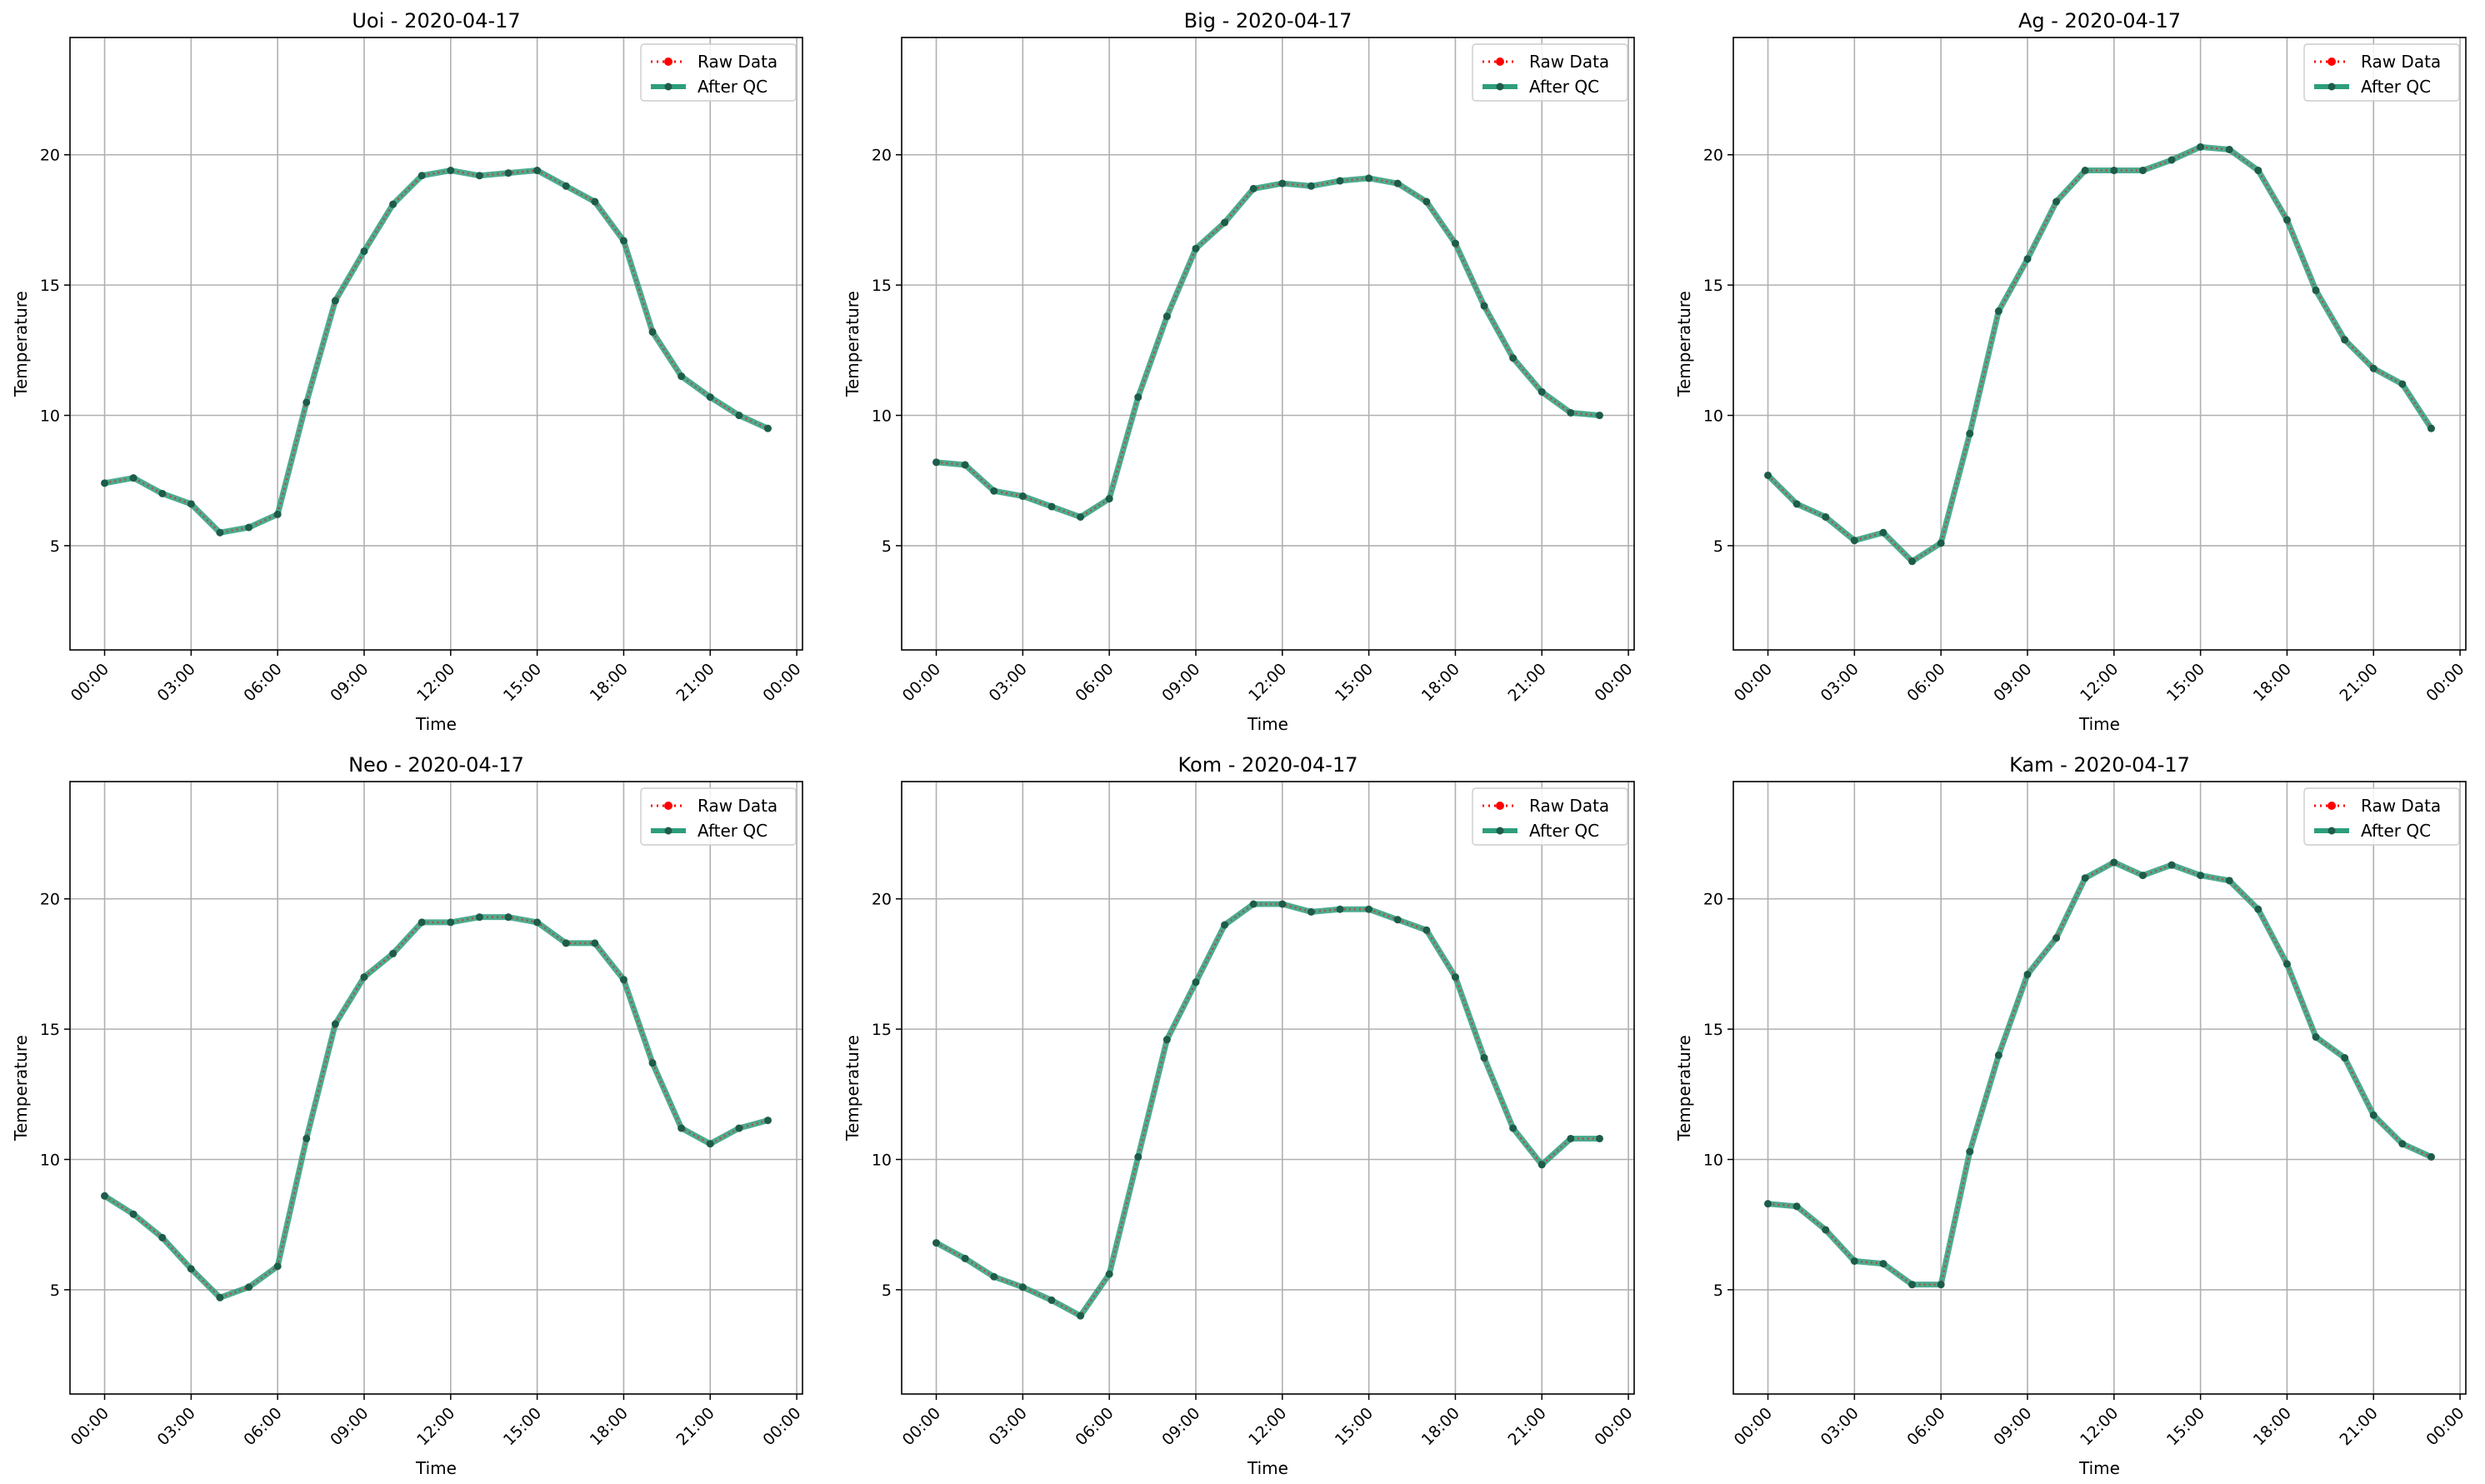  Describe the element at coordinates (2100, 1073) in the screenshot. I see `series-line-raw-data` at that location.